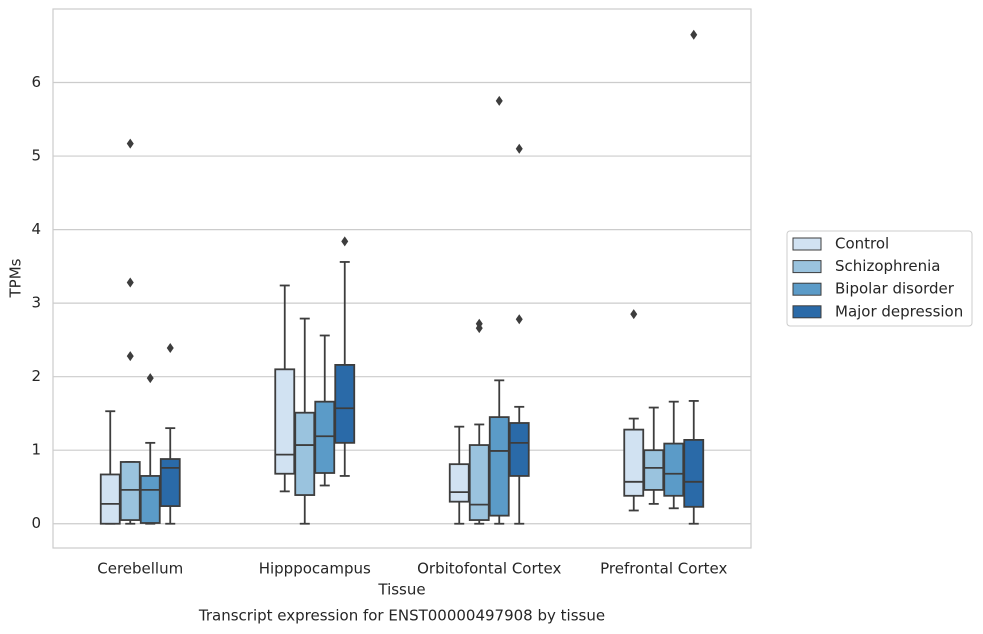 Image resolution: width=983 pixels, height=634 pixels. What do you see at coordinates (36, 82) in the screenshot?
I see `y-tick-label: 6` at bounding box center [36, 82].